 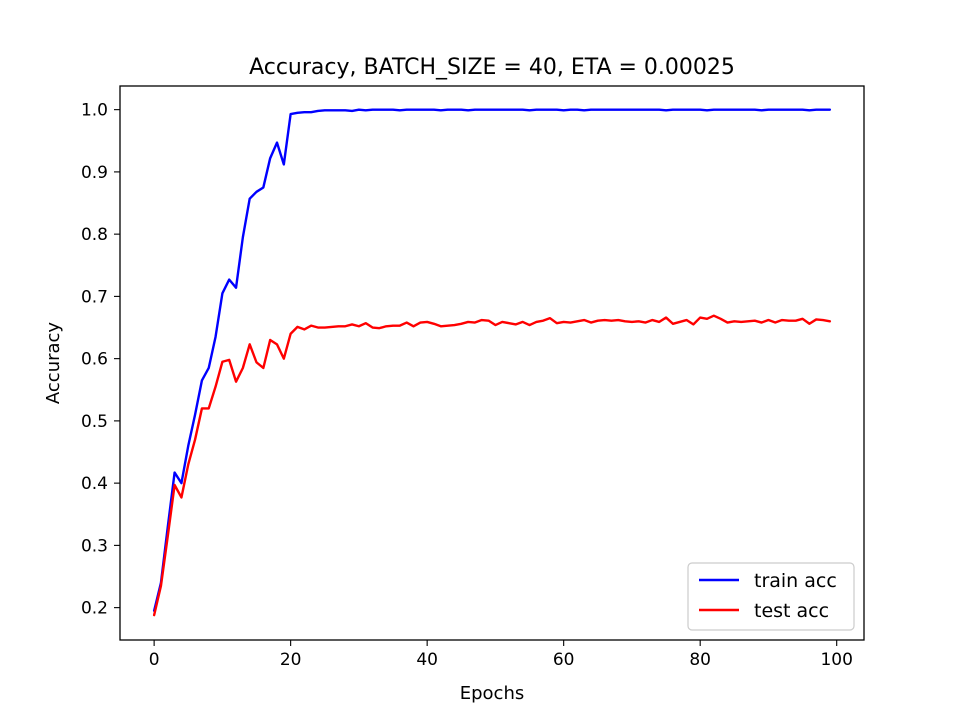 I want to click on x-axis: 0 20 40 60 80 100, so click(x=501, y=655).